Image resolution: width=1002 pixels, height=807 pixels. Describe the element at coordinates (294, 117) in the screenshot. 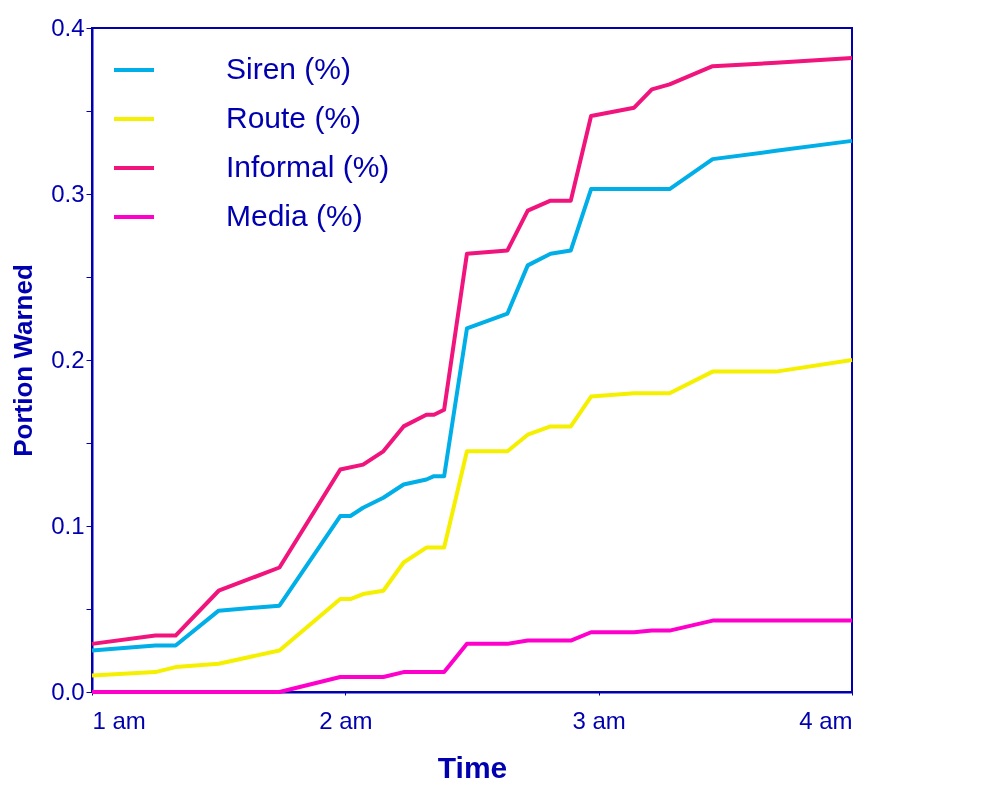

I see `legend-label: Route (%)` at that location.